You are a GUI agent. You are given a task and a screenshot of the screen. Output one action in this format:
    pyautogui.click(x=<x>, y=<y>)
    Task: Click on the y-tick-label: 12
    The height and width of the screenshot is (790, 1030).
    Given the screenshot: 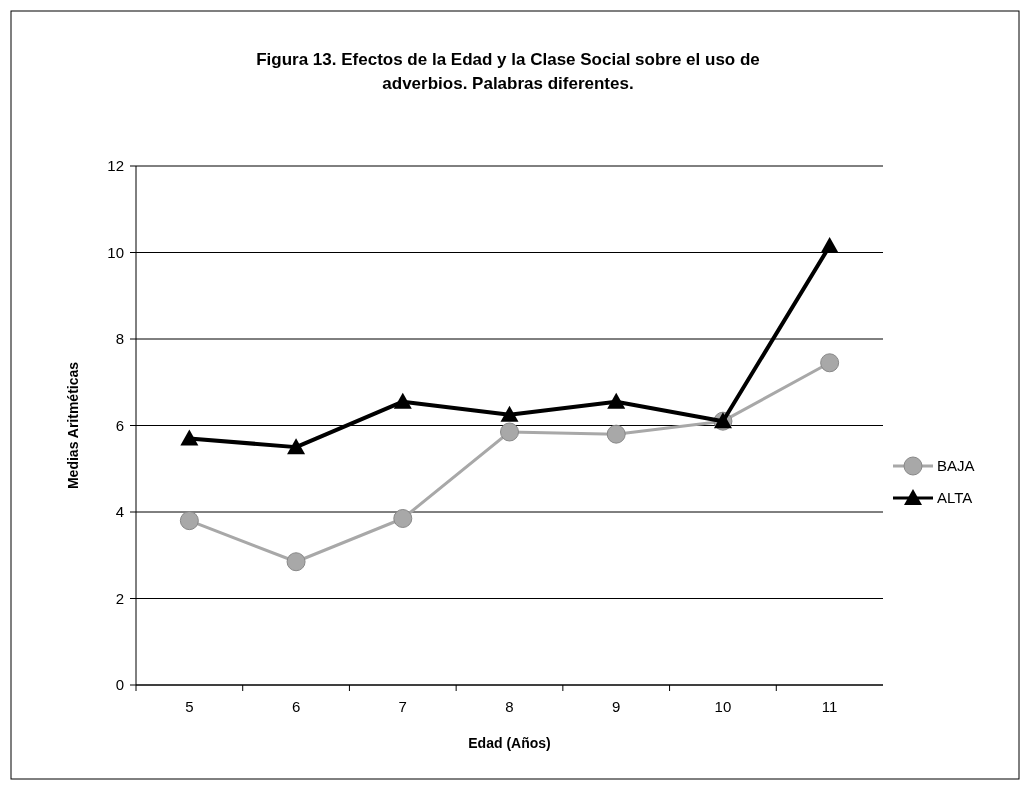 What is the action you would take?
    pyautogui.click(x=115, y=166)
    